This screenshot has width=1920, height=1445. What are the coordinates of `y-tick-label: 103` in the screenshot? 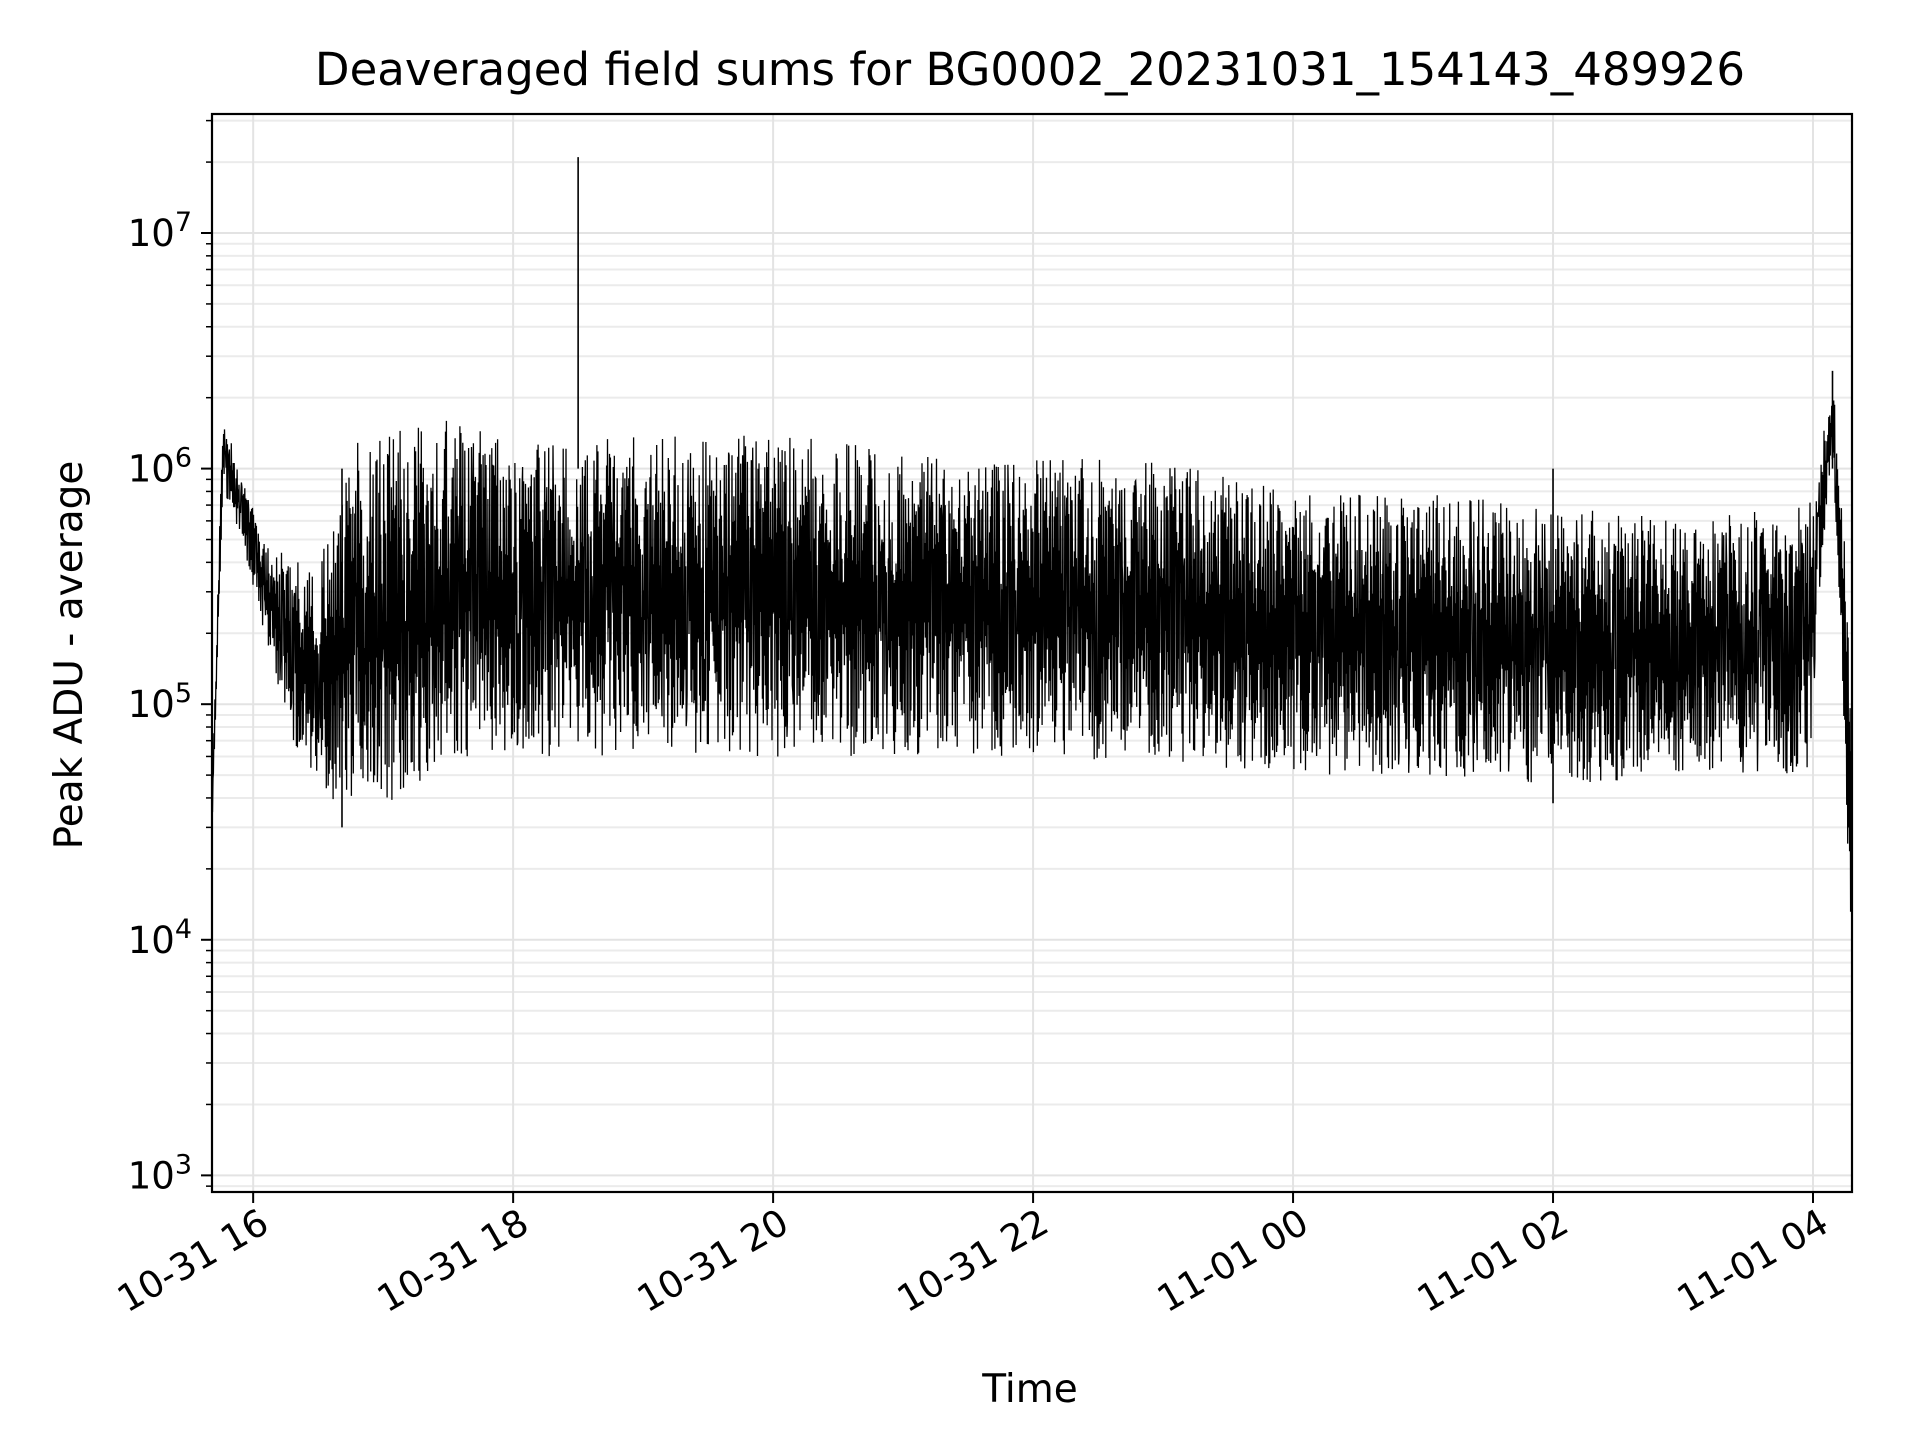 It's located at (160, 1173).